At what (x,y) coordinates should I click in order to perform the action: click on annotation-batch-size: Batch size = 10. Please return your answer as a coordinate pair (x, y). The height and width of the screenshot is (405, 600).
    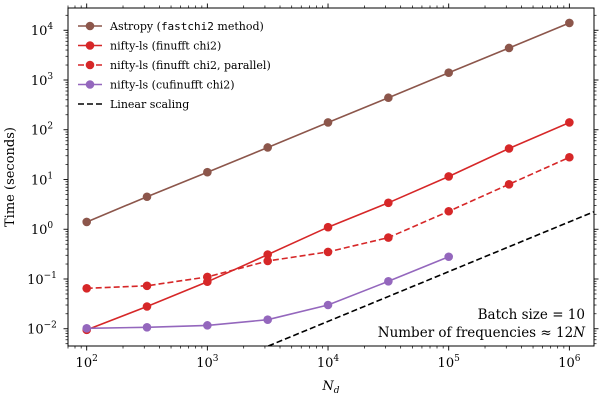
    Looking at the image, I should click on (531, 315).